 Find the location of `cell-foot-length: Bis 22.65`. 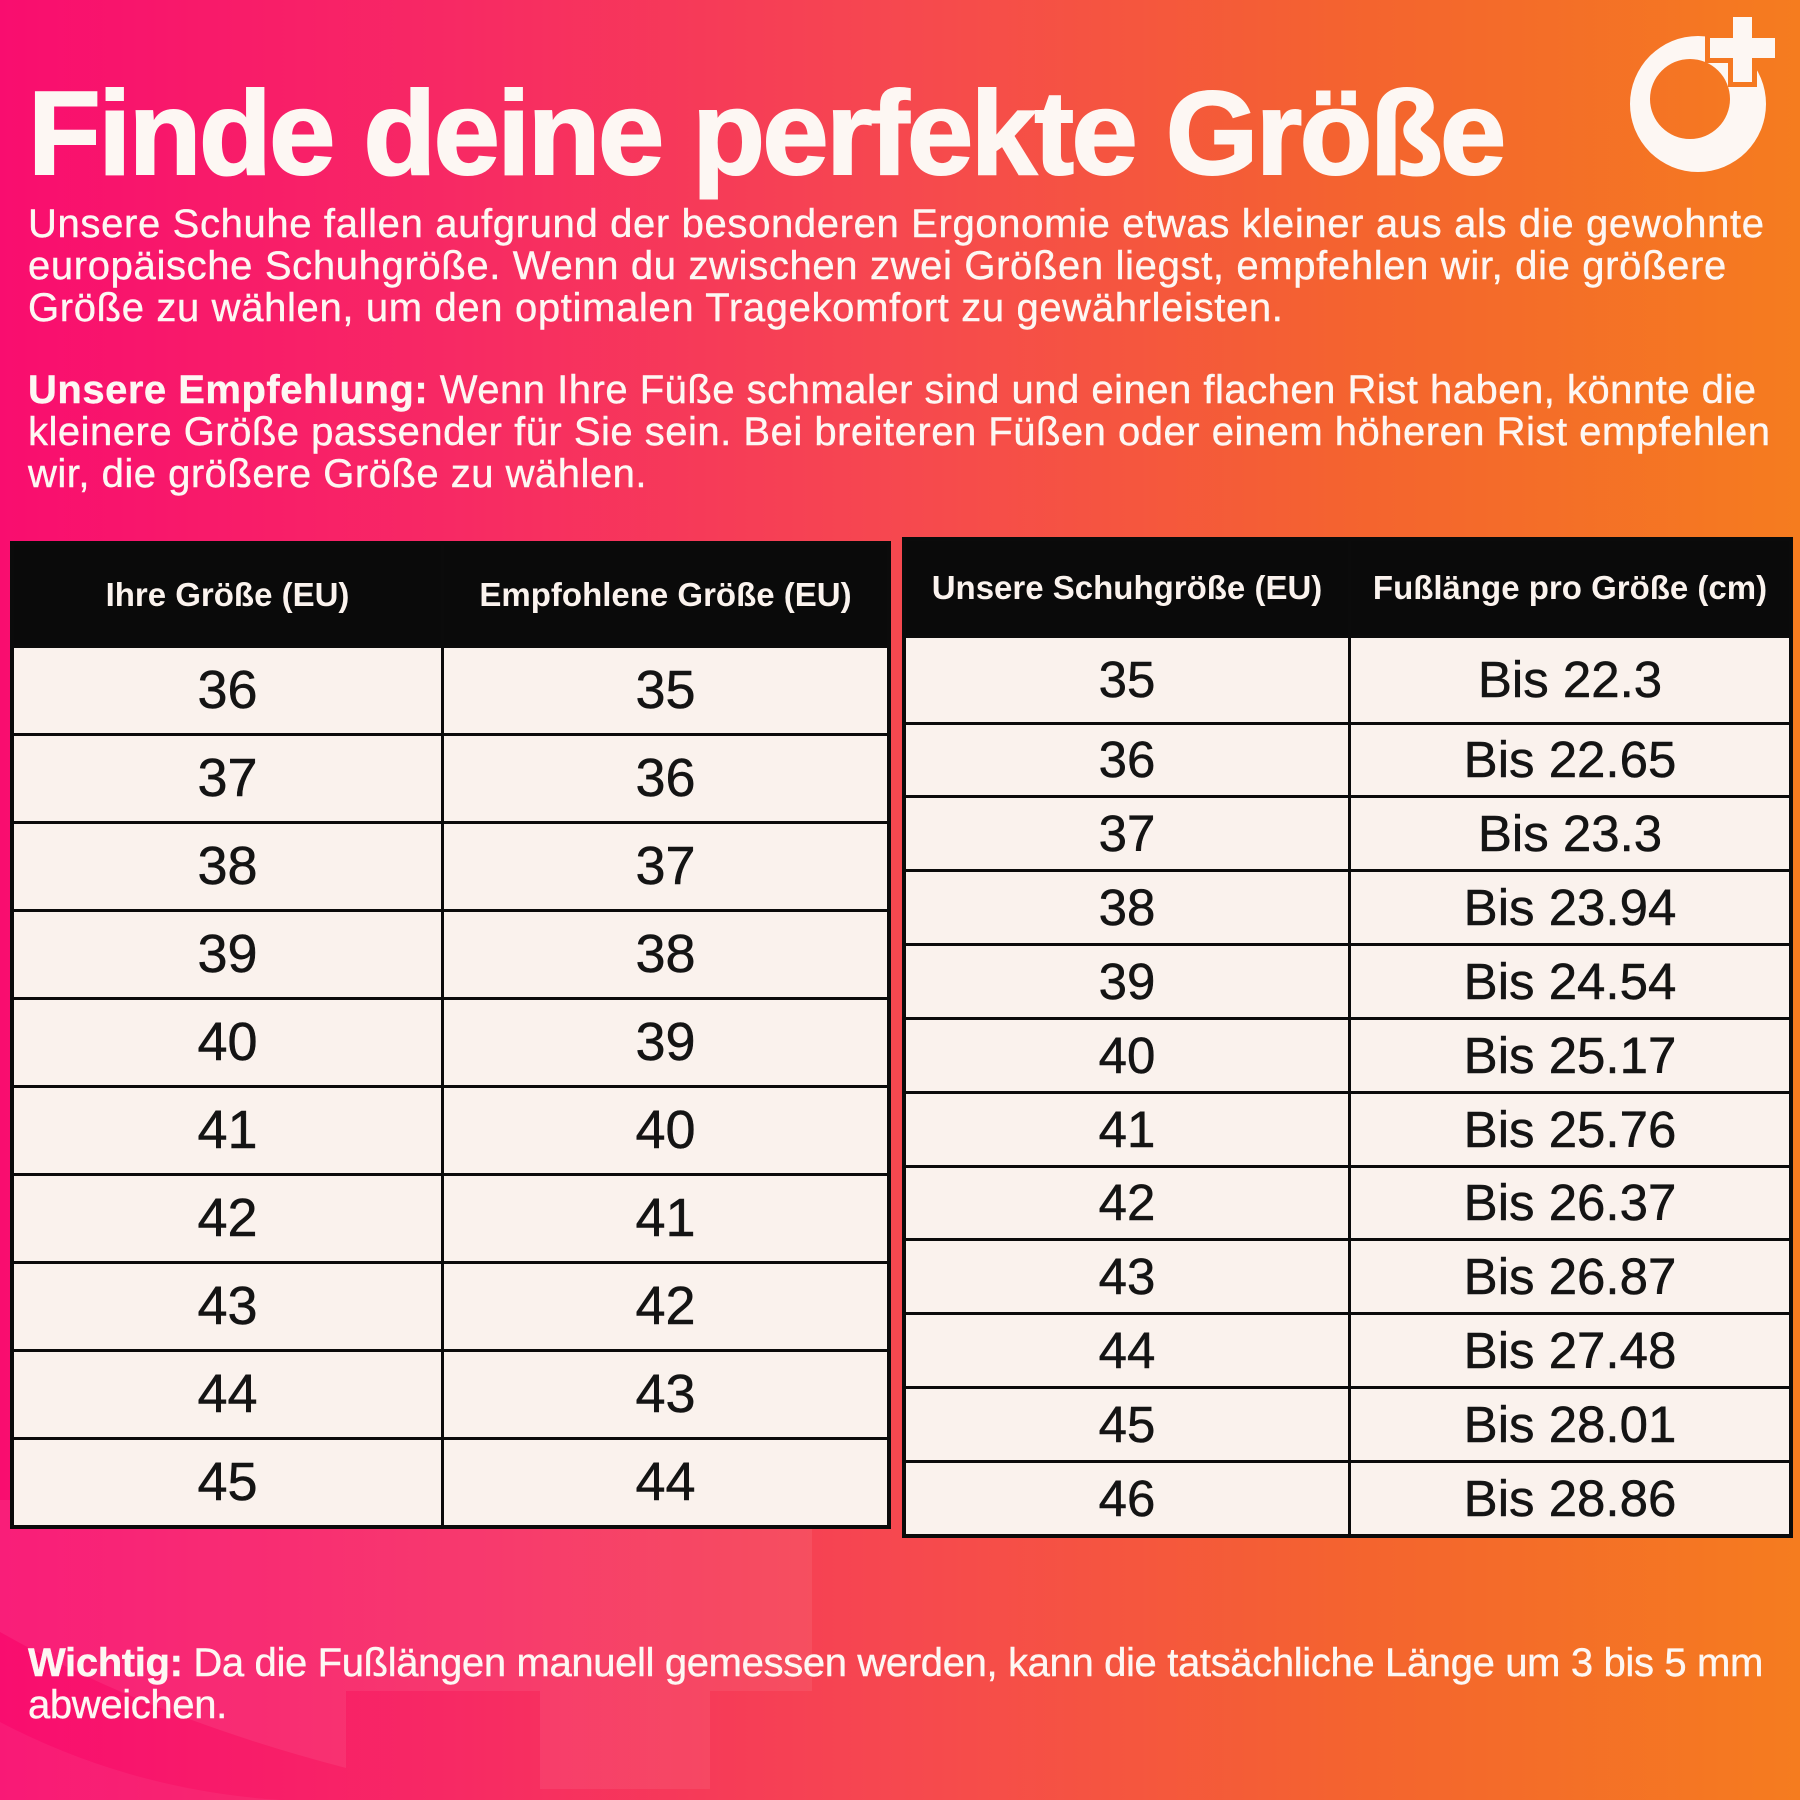

cell-foot-length: Bis 22.65 is located at coordinates (1570, 760).